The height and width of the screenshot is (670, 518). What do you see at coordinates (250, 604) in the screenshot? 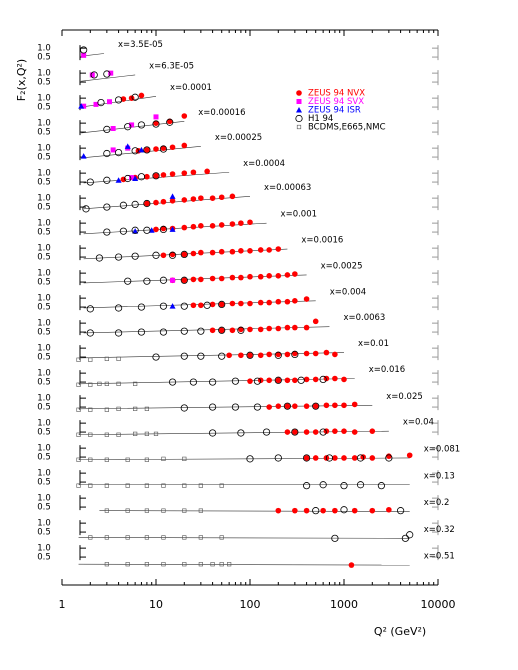
I see `x-tick-label: 100` at bounding box center [250, 604].